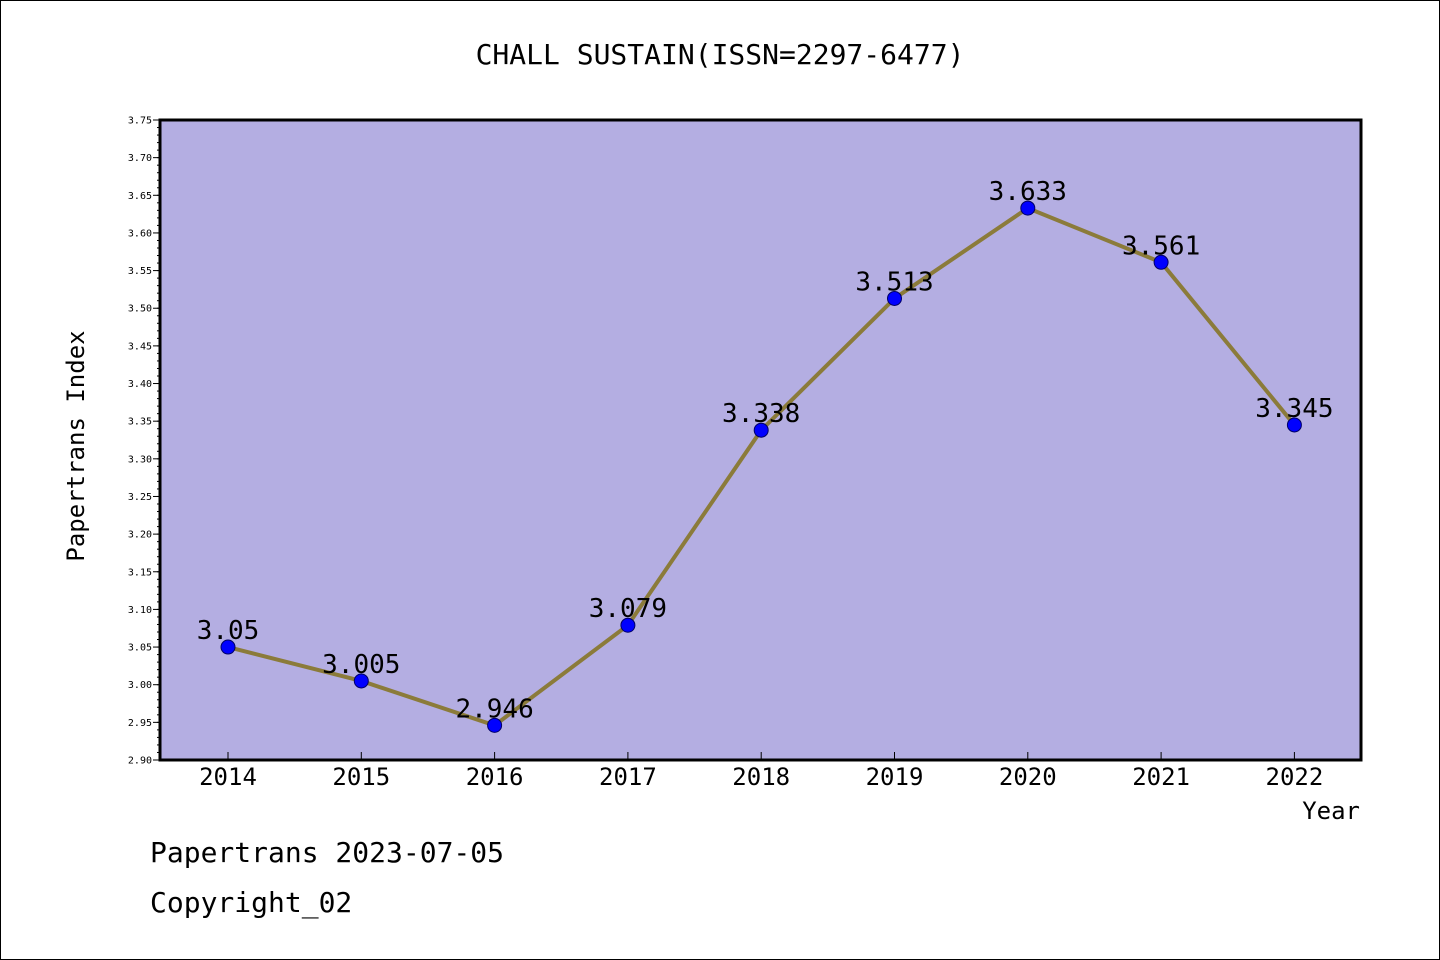 The height and width of the screenshot is (960, 1440). I want to click on y-tick-label: 2.90, so click(140, 761).